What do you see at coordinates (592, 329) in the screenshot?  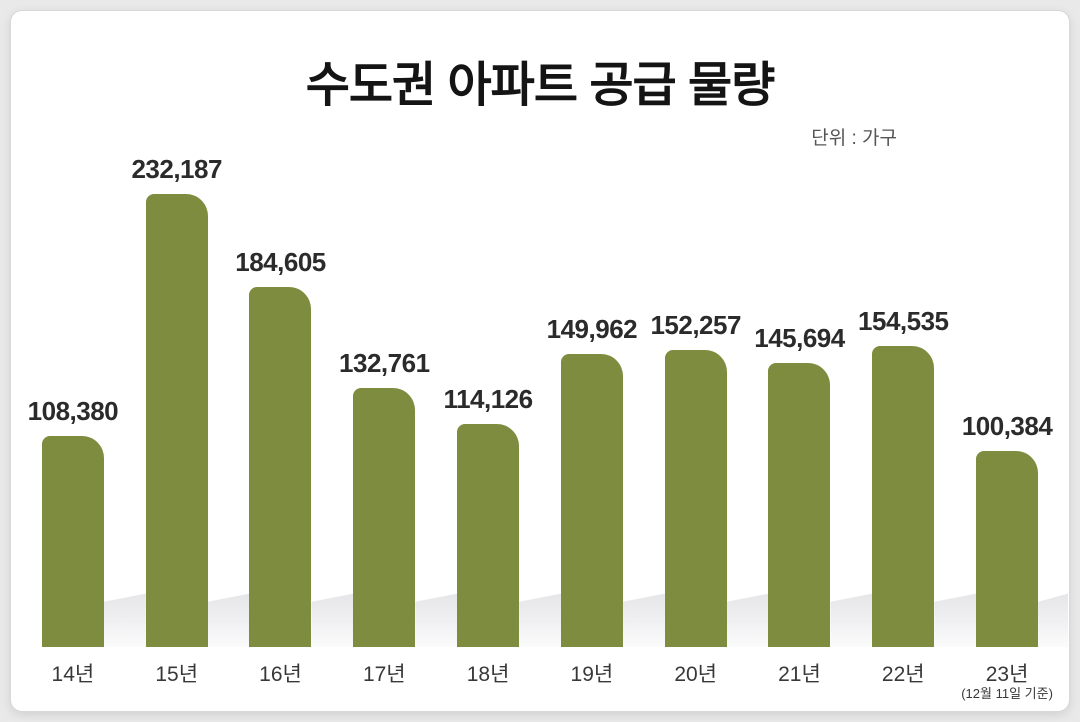 I see `bar-value-label: 149,962` at bounding box center [592, 329].